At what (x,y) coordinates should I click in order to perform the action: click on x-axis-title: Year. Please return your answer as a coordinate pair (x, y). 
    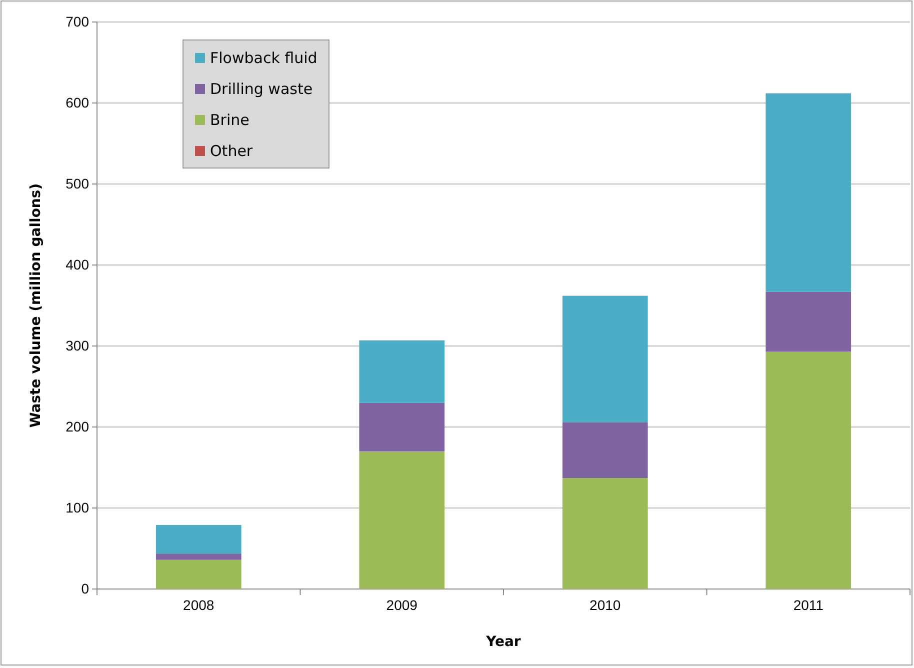
    Looking at the image, I should click on (503, 642).